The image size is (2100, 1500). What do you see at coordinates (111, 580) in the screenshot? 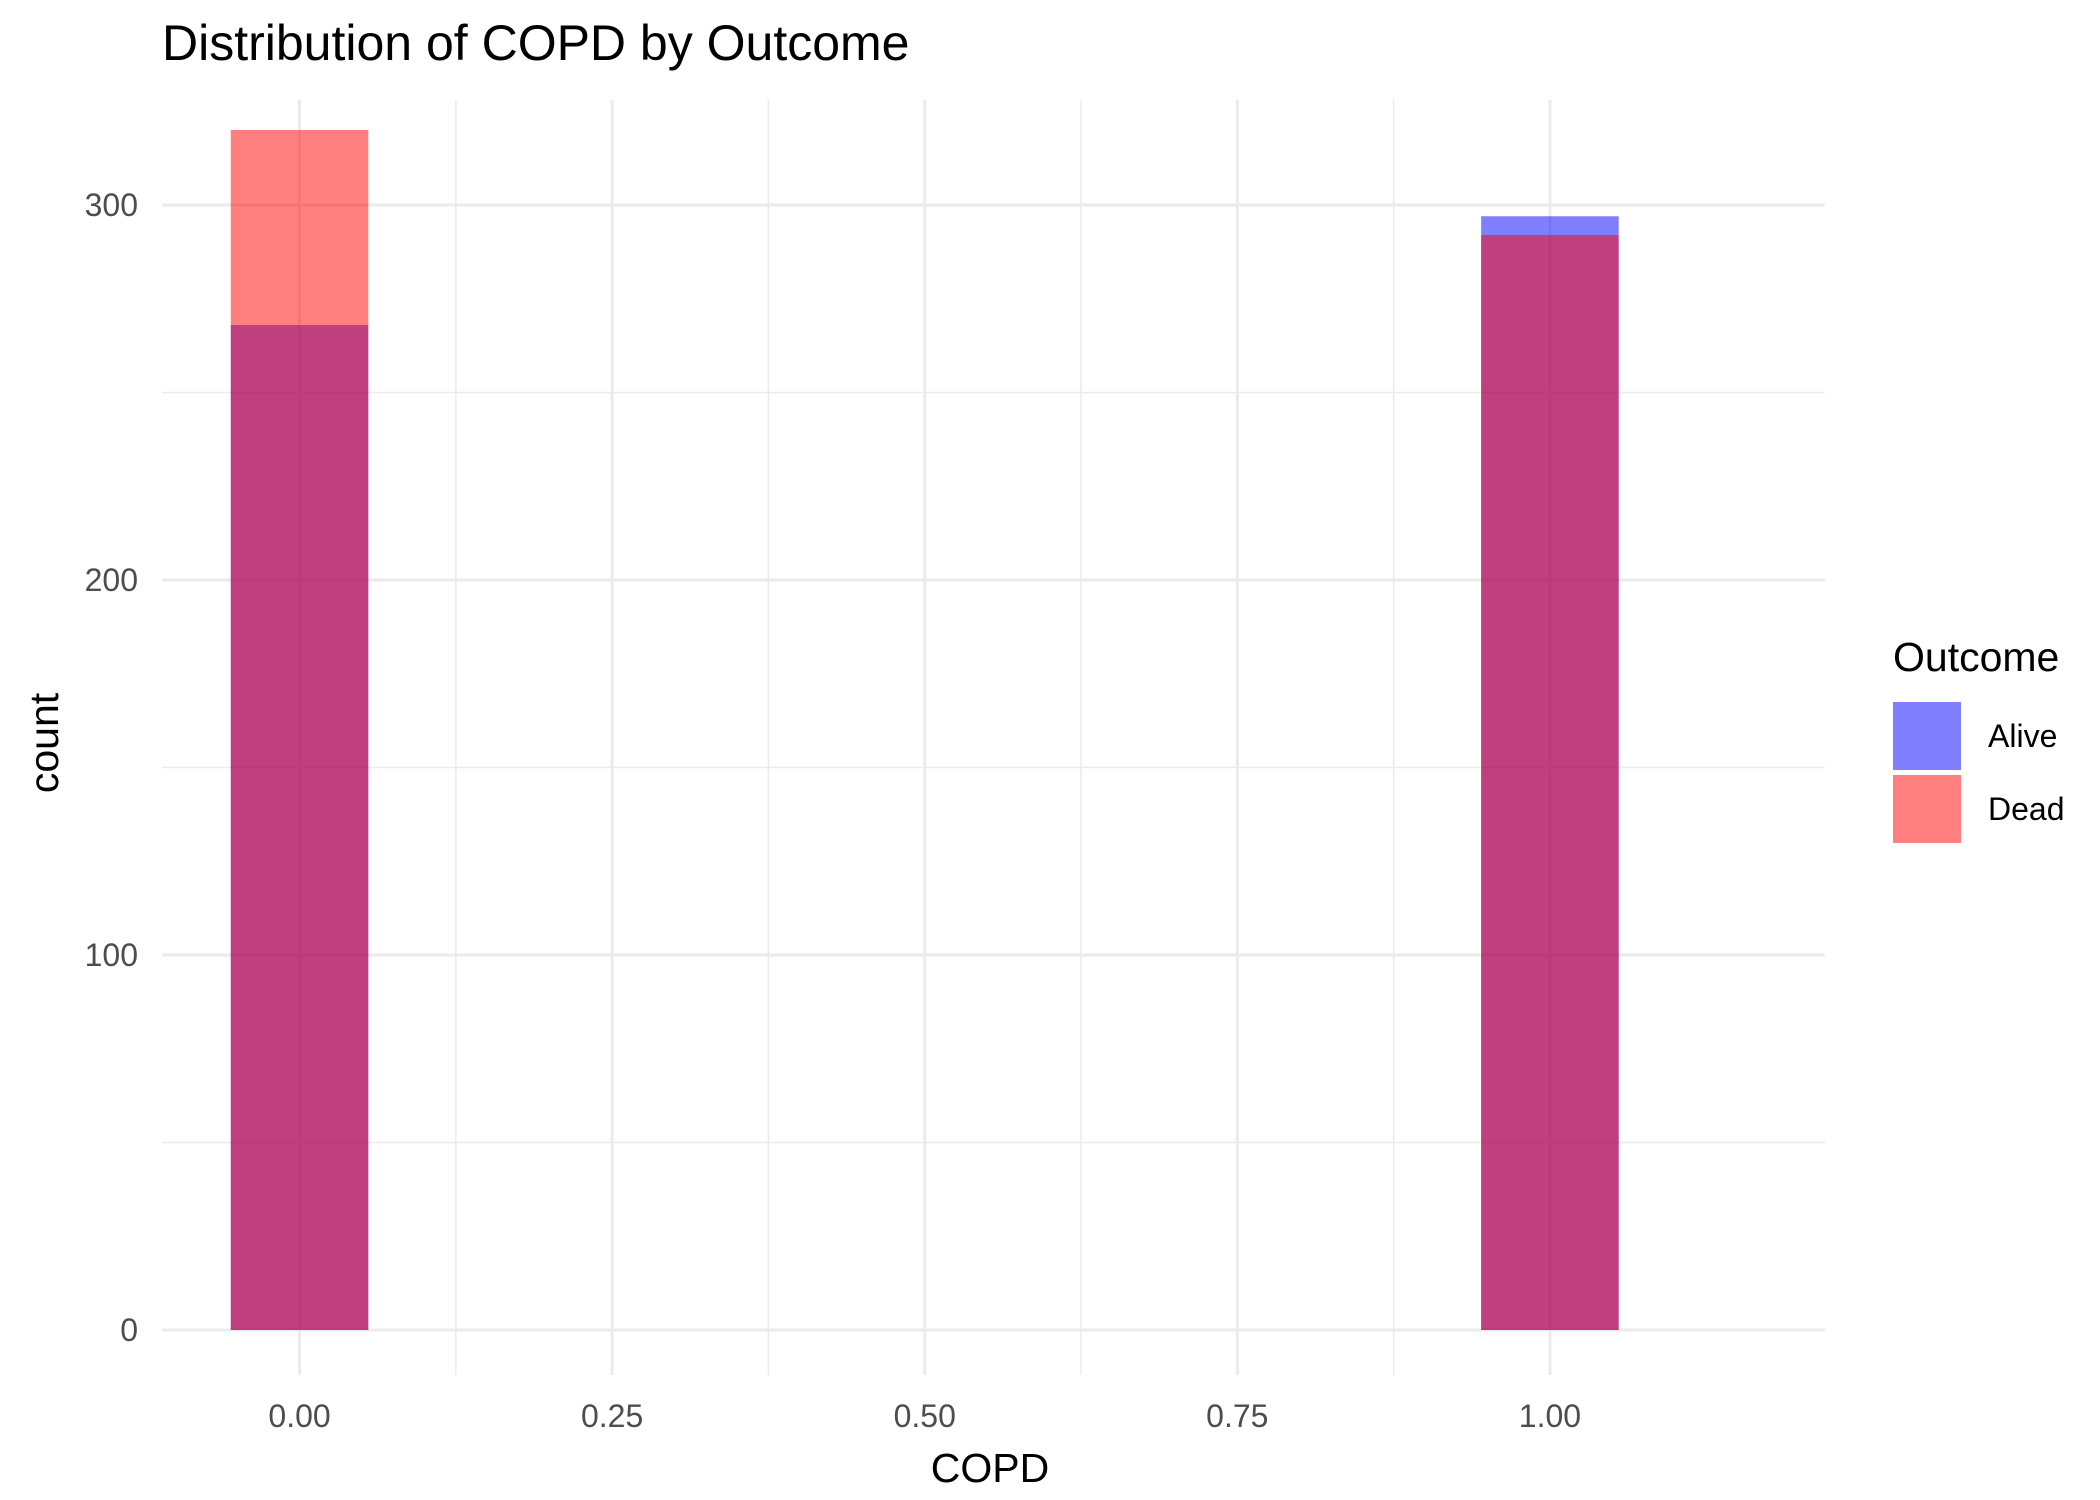
I see `y-tick-label: 200` at bounding box center [111, 580].